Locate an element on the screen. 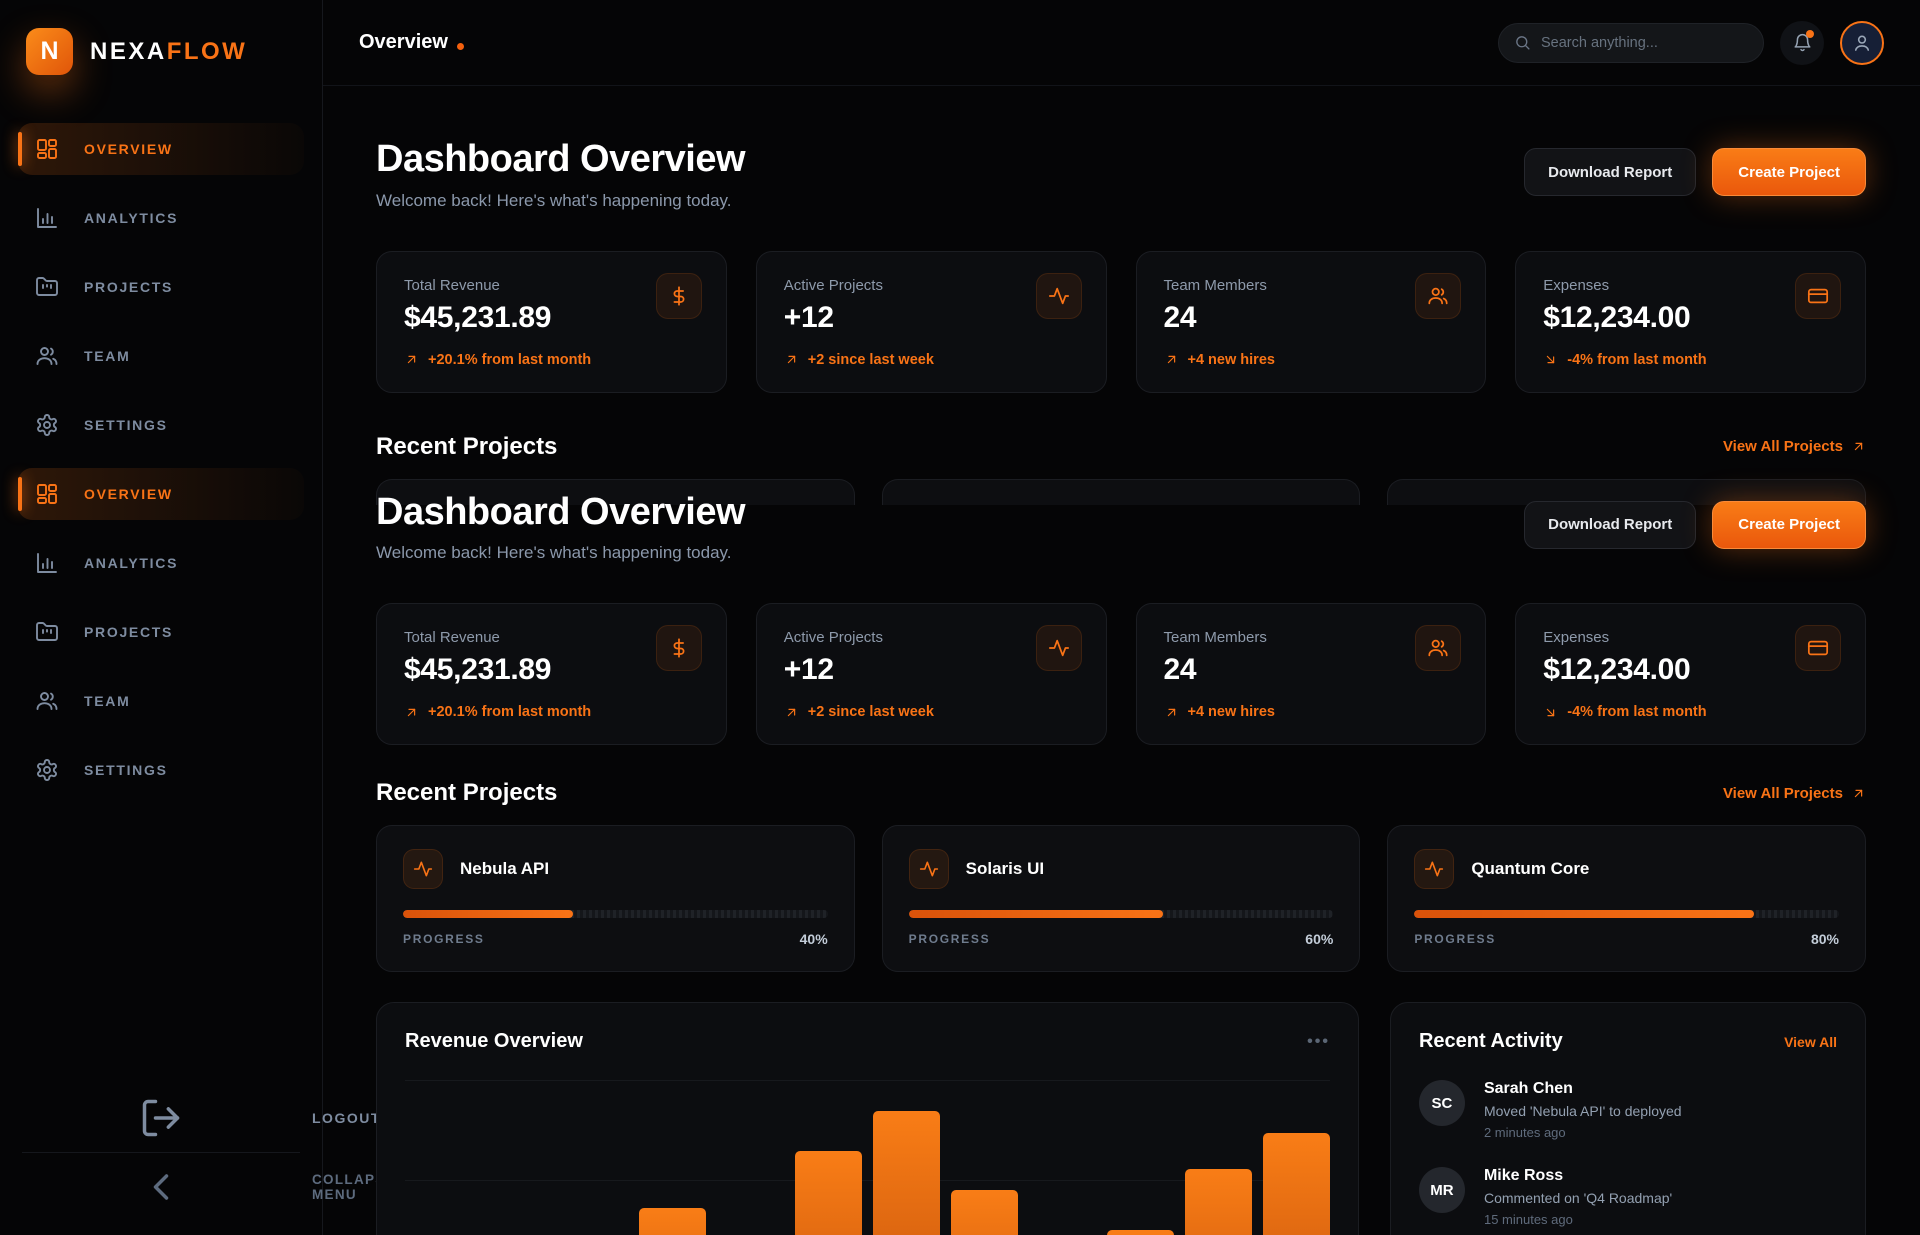  stat-value: $12,234.00 is located at coordinates (1617, 670).